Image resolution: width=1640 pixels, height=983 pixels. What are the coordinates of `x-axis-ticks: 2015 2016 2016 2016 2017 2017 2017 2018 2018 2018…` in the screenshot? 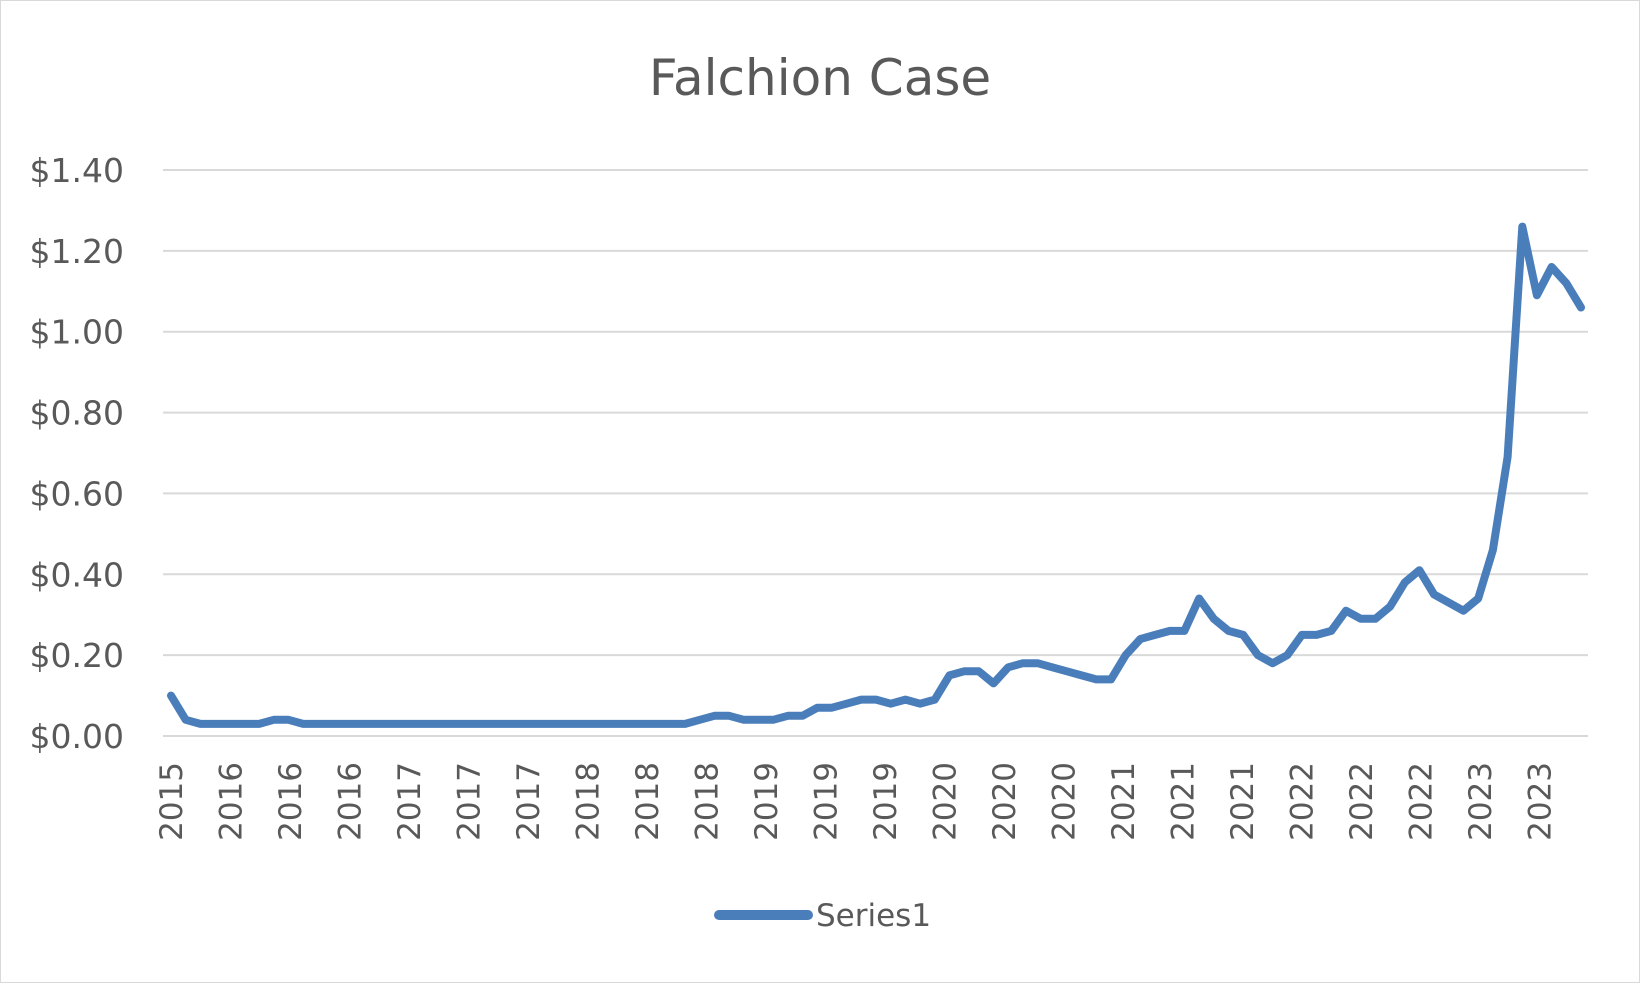 It's located at (856, 801).